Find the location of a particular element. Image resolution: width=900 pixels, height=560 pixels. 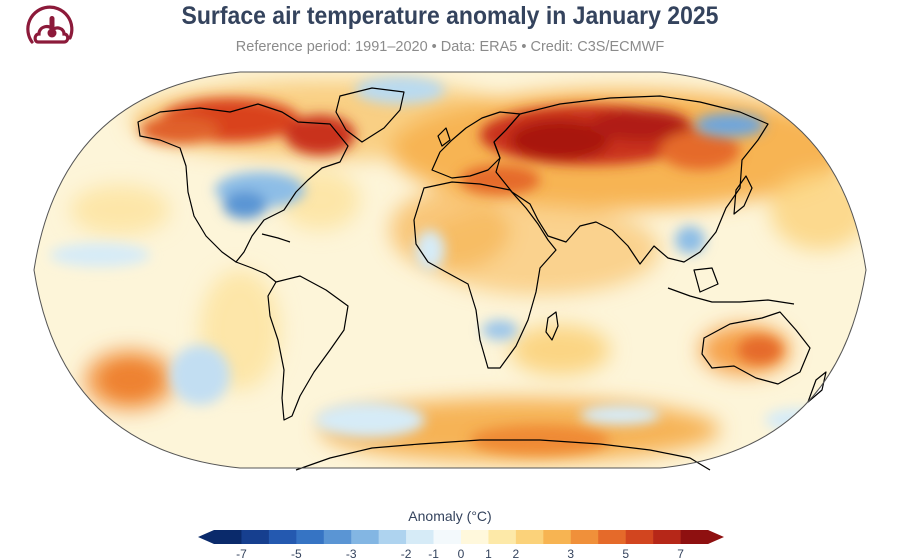

colorbar-tick-label: -5 is located at coordinates (296, 553).